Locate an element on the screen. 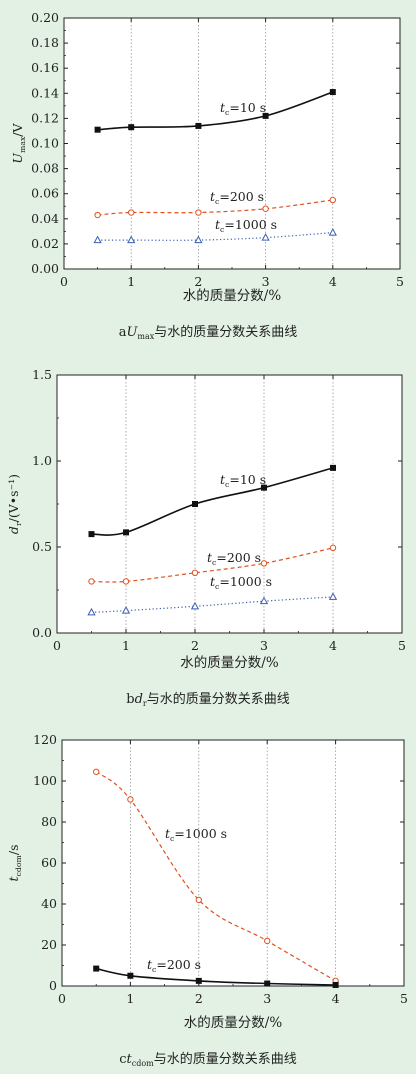  caption-symbol: U is located at coordinates (132, 332).